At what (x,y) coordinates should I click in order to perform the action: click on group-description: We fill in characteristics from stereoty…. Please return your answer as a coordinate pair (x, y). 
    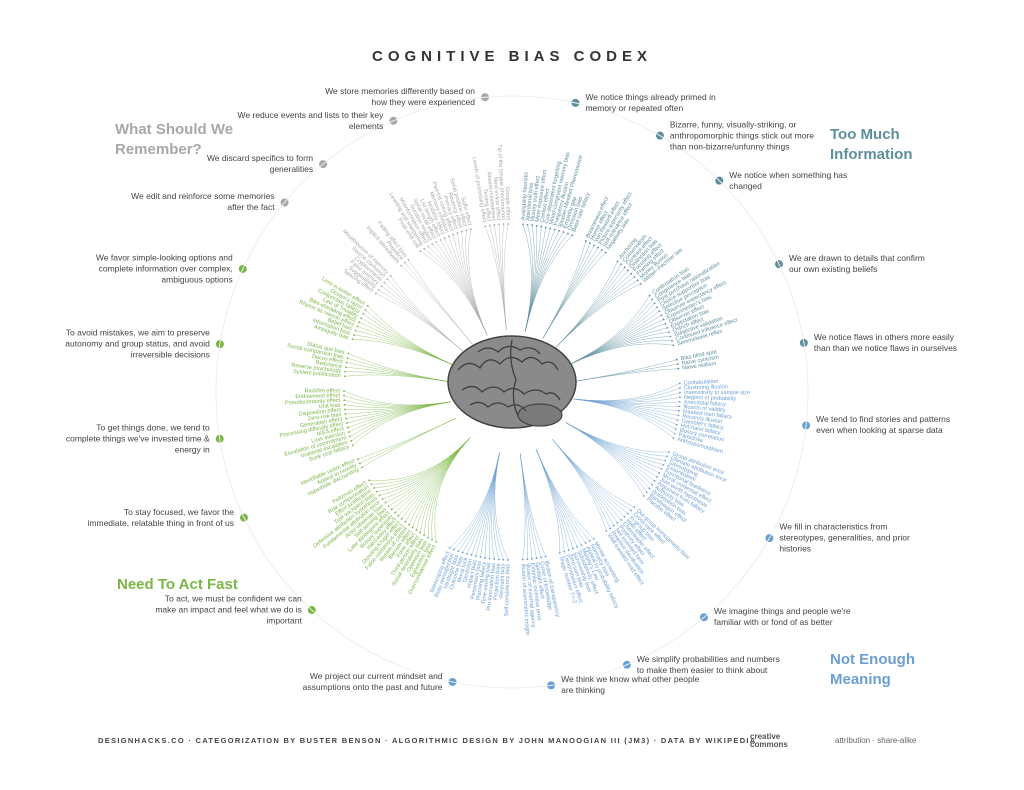
    Looking at the image, I should click on (844, 537).